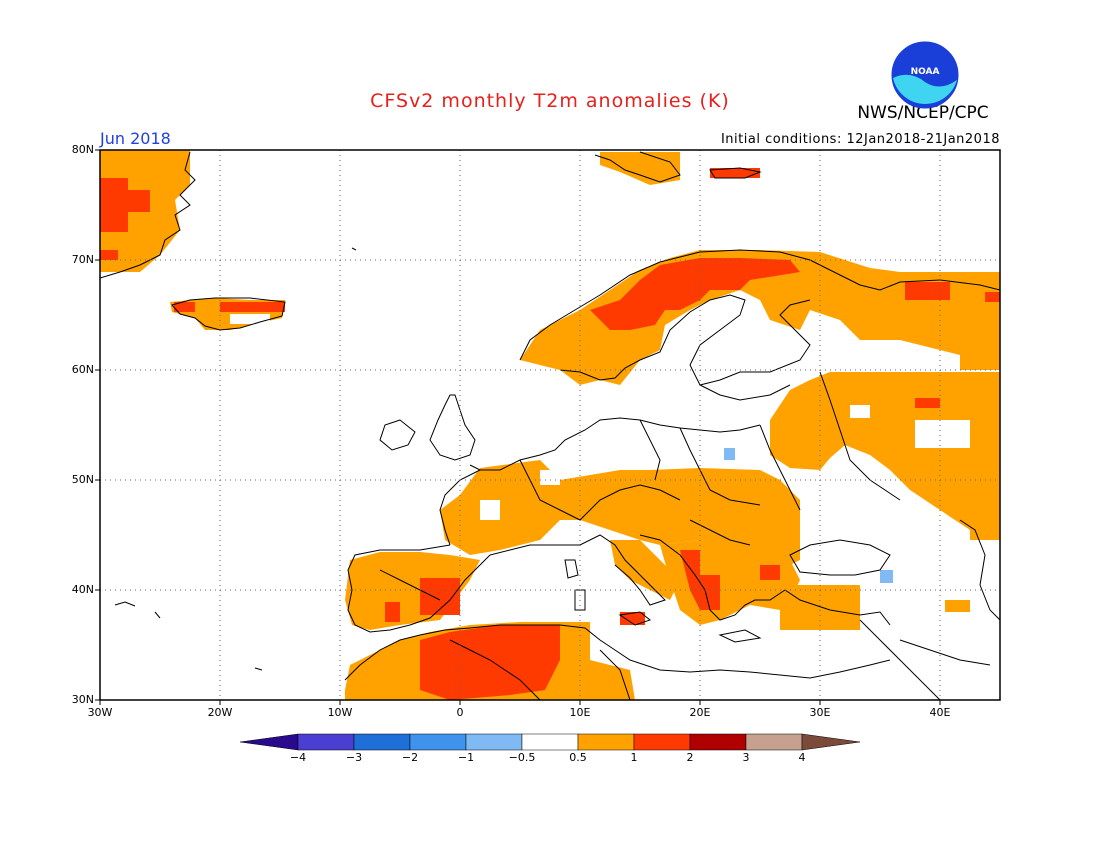 The height and width of the screenshot is (850, 1100). I want to click on lat-label: 30N, so click(82, 699).